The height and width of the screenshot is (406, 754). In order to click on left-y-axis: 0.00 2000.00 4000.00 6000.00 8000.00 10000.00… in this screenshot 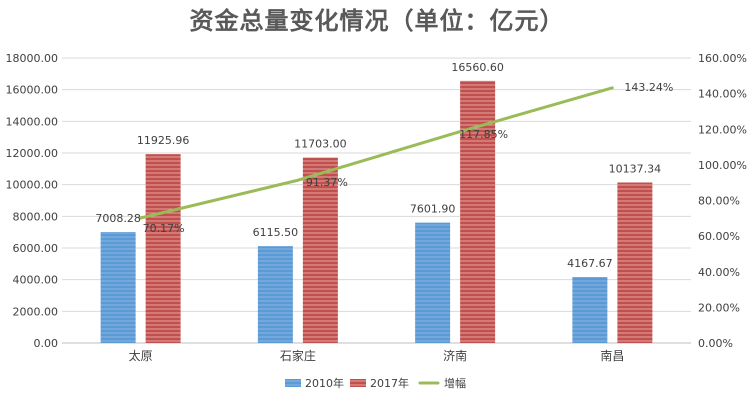, I will do `click(32, 201)`.